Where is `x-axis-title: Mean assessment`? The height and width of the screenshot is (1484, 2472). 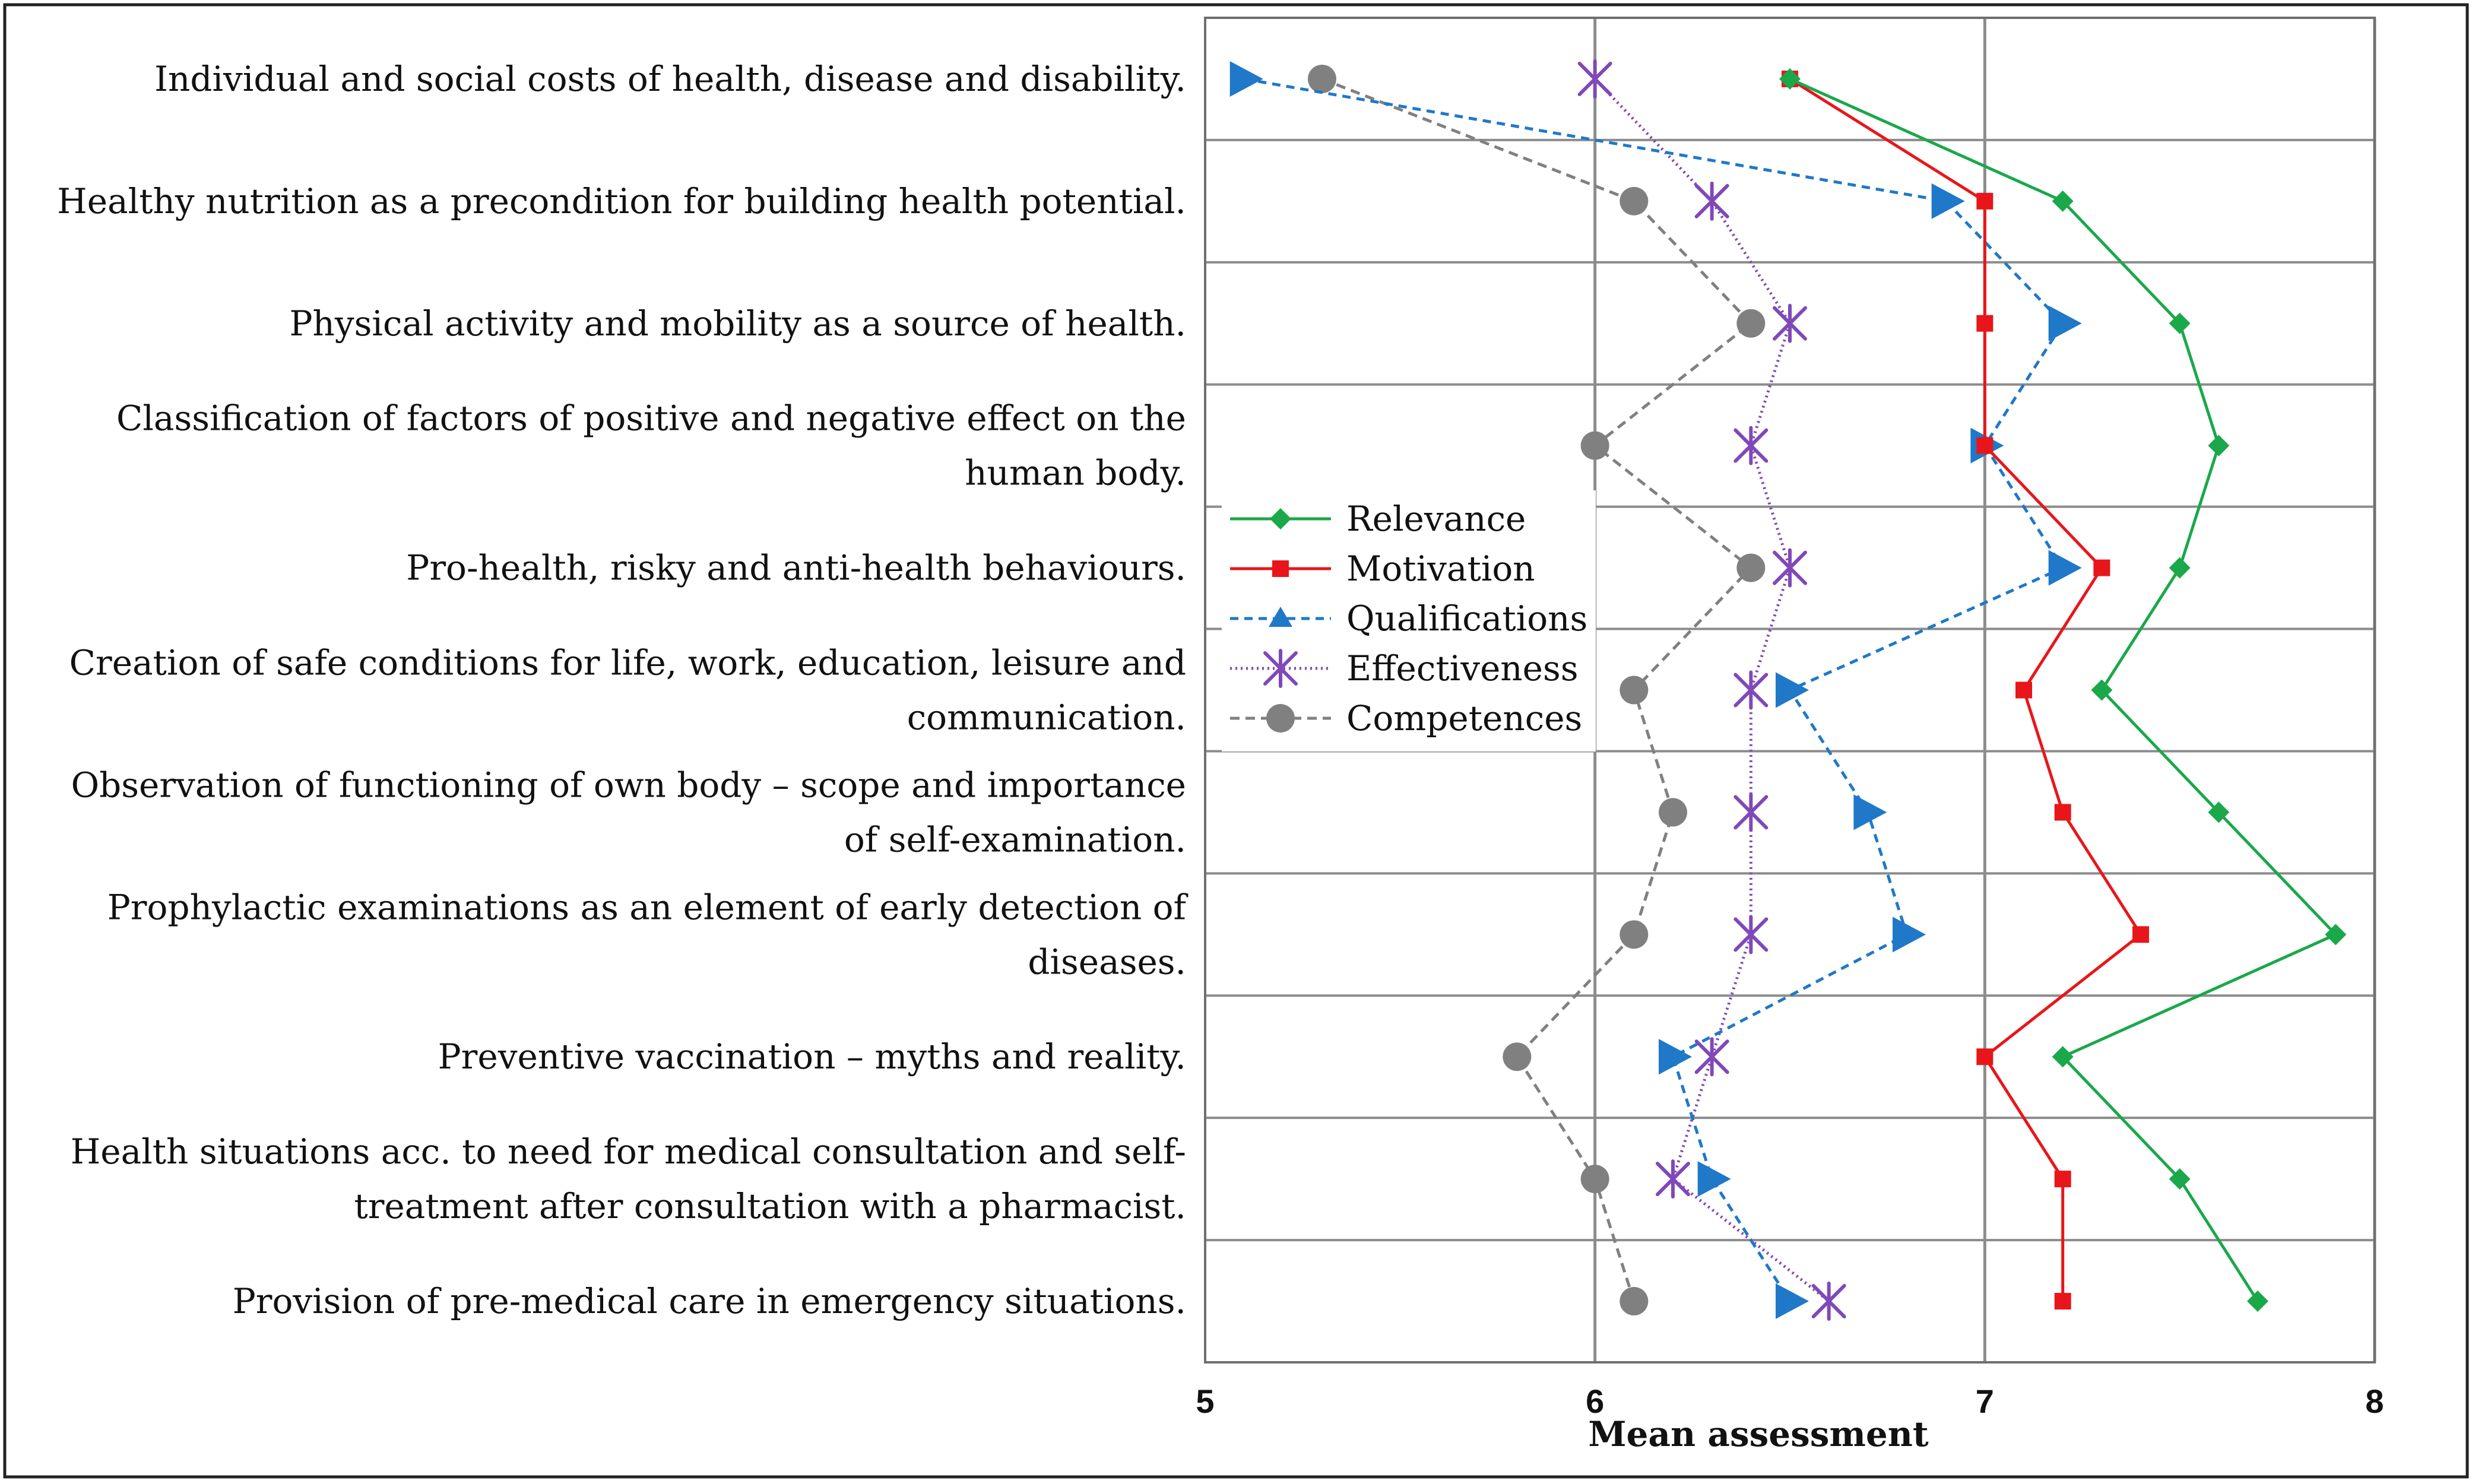
x-axis-title: Mean assessment is located at coordinates (1758, 1434).